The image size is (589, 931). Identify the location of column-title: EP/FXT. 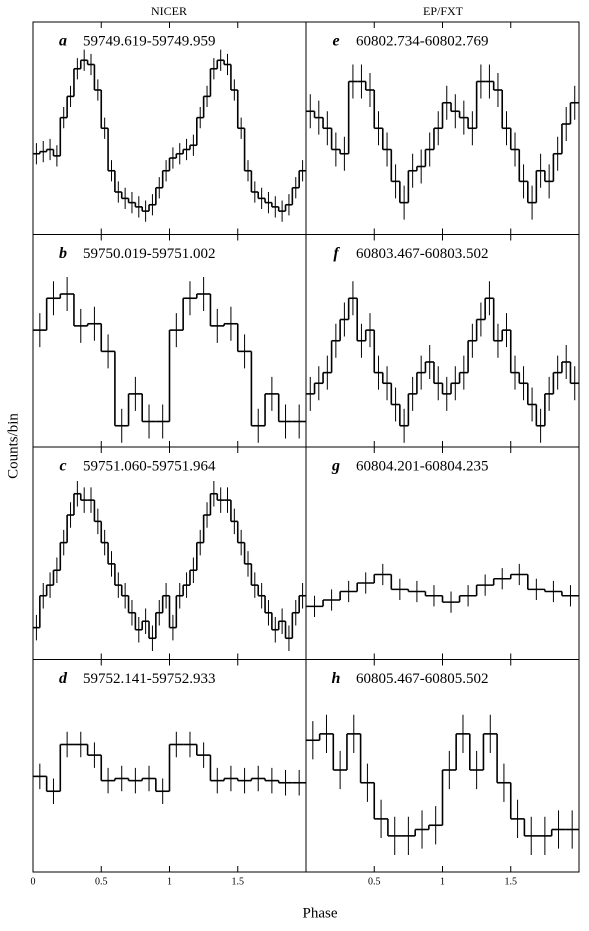
(443, 11).